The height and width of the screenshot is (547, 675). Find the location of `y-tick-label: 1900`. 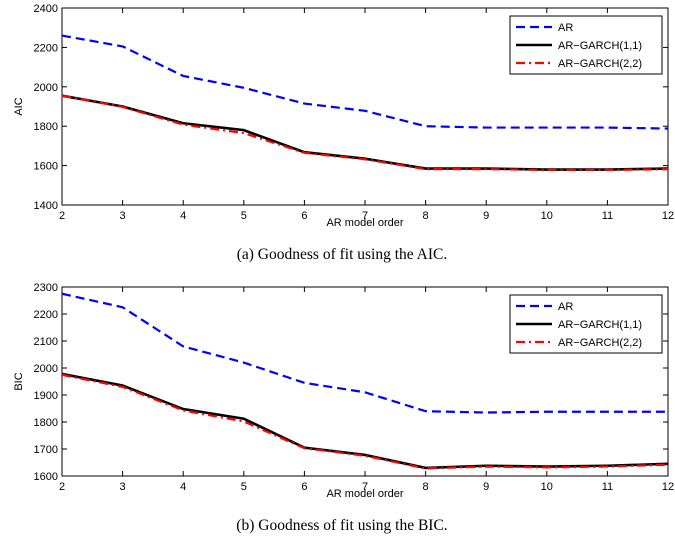

y-tick-label: 1900 is located at coordinates (46, 396).